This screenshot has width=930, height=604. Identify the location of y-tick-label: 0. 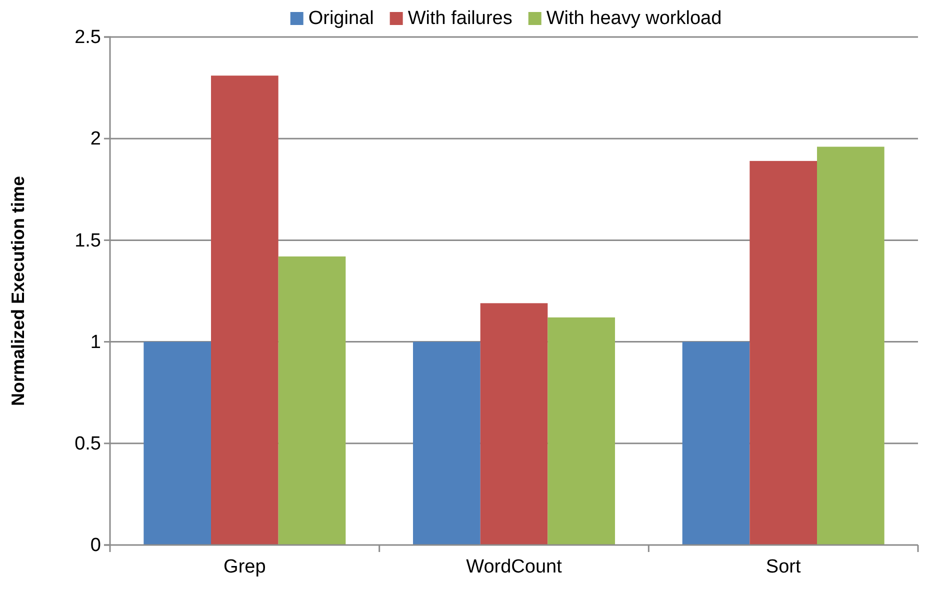
(95, 545).